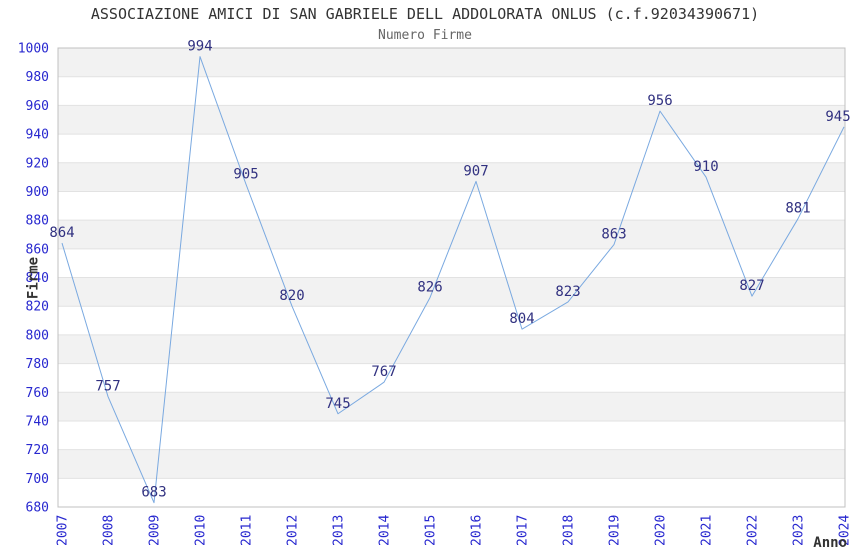  Describe the element at coordinates (153, 493) in the screenshot. I see `data-point-label: 683` at that location.